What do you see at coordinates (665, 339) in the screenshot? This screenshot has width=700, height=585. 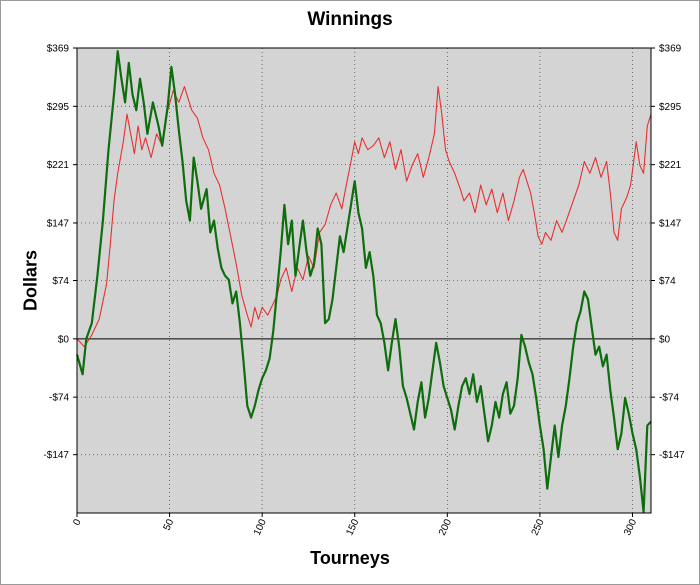 I see `y-tick-label-right: $0` at bounding box center [665, 339].